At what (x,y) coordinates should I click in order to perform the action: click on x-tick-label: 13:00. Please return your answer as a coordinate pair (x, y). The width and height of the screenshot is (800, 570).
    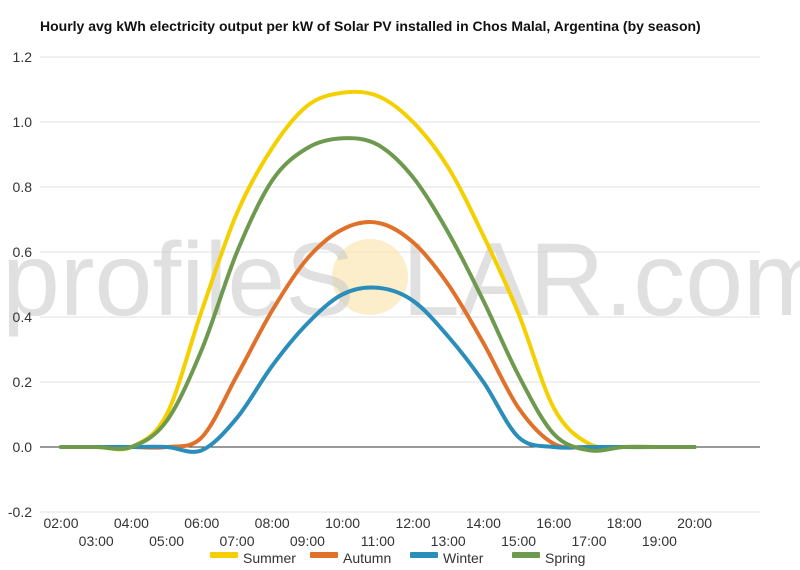
    Looking at the image, I should click on (448, 541).